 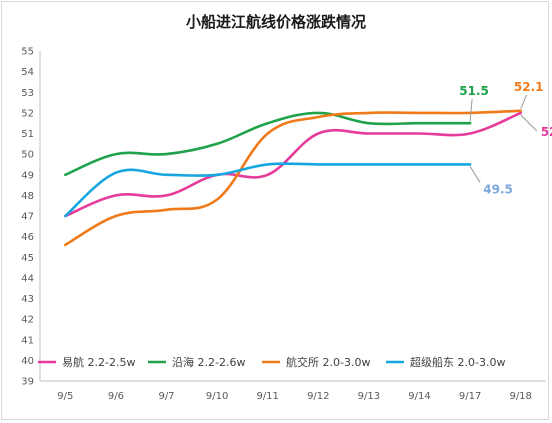 I want to click on legend-label-0: 易航 2.2-2.5w, so click(x=98, y=362).